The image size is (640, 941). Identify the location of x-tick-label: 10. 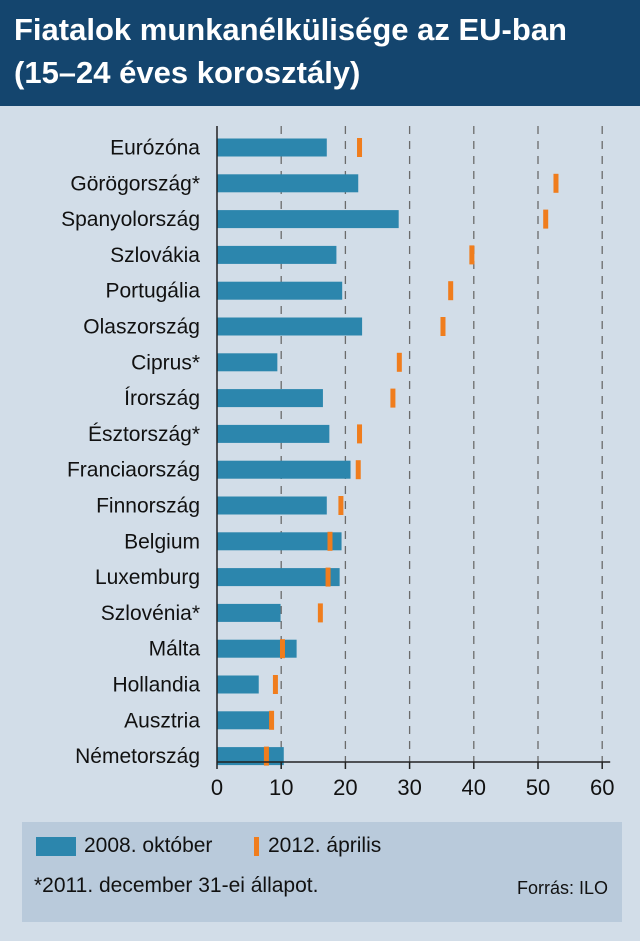
(281, 787).